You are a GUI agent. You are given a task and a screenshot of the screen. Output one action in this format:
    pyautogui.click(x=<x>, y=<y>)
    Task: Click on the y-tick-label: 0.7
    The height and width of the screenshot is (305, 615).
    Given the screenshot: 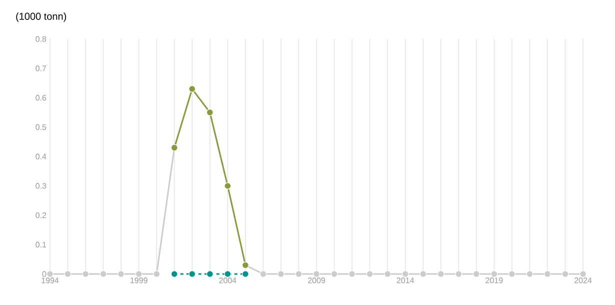 What is the action you would take?
    pyautogui.click(x=41, y=69)
    